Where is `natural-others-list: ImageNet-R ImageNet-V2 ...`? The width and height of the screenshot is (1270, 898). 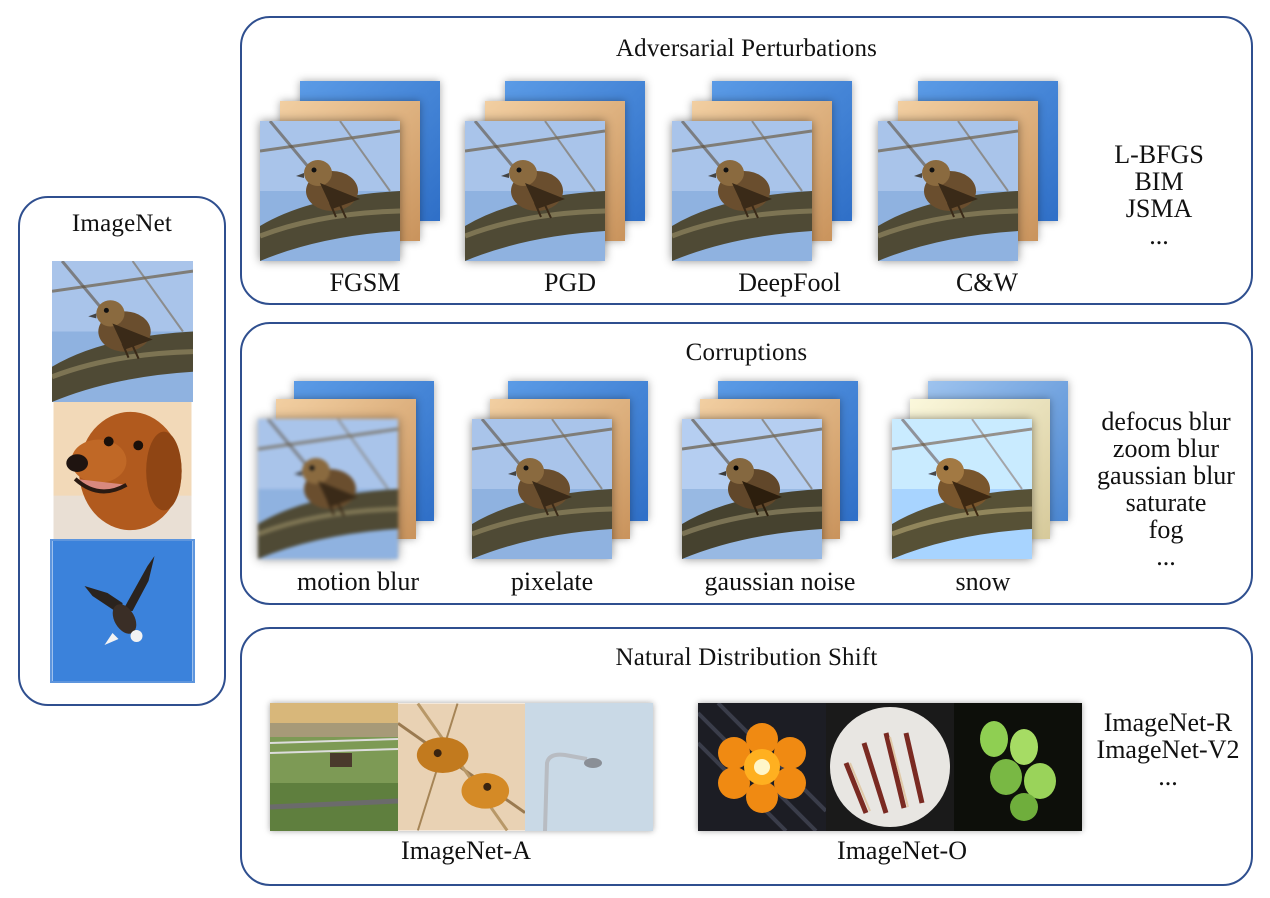
natural-others-list: ImageNet-R ImageNet-V2 ... is located at coordinates (1168, 749).